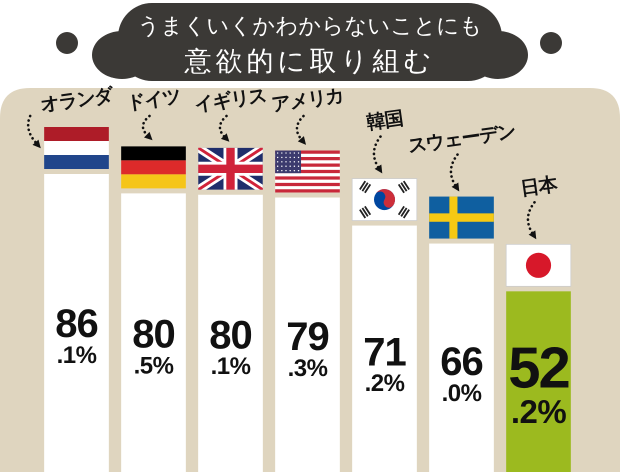 The height and width of the screenshot is (472, 620). Describe the element at coordinates (384, 364) in the screenshot. I see `data-label: 71.2%` at that location.